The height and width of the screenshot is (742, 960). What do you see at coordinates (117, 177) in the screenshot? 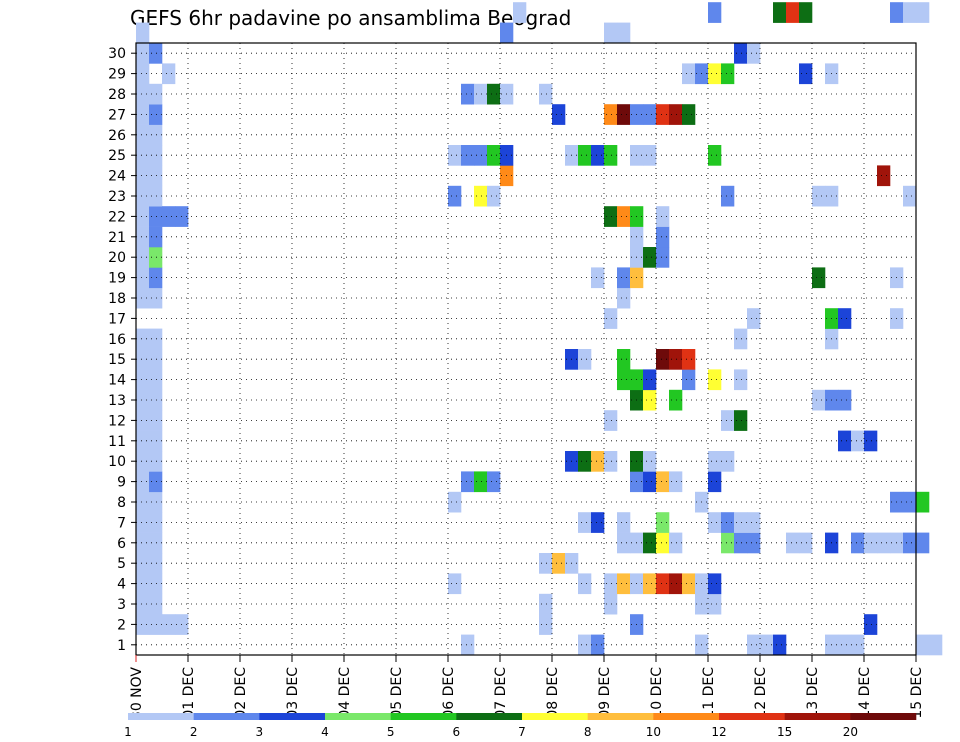
I see `y-tick-label: 24` at bounding box center [117, 177].